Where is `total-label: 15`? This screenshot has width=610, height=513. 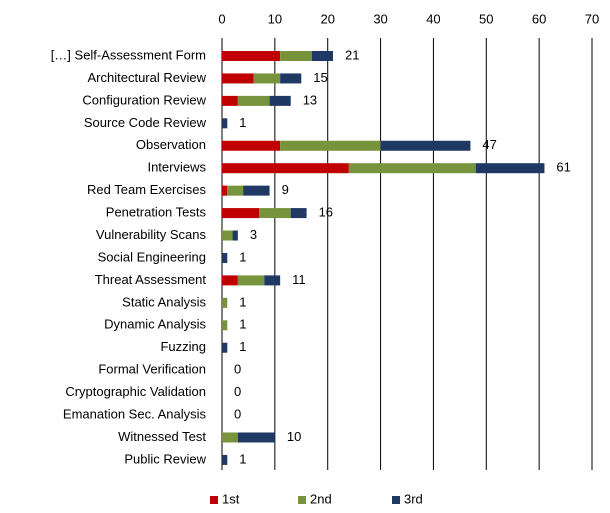 total-label: 15 is located at coordinates (320, 77).